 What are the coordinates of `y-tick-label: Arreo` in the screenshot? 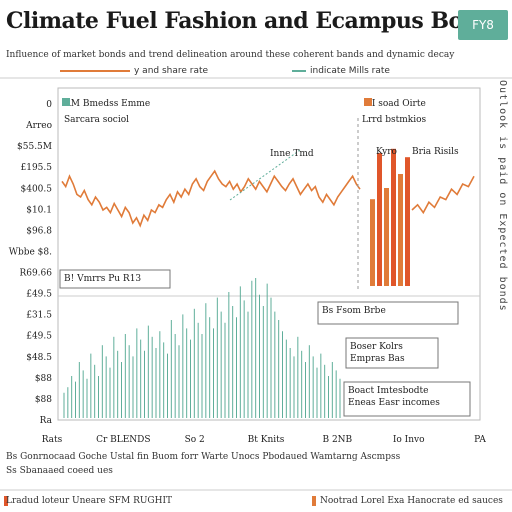 It's located at (38, 126).